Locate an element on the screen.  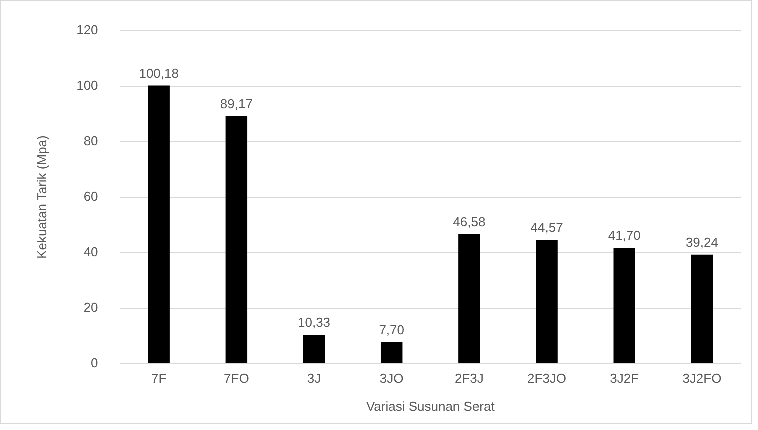
y-axis-title: Kekuatan Tarik (Mpa) is located at coordinates (42, 197).